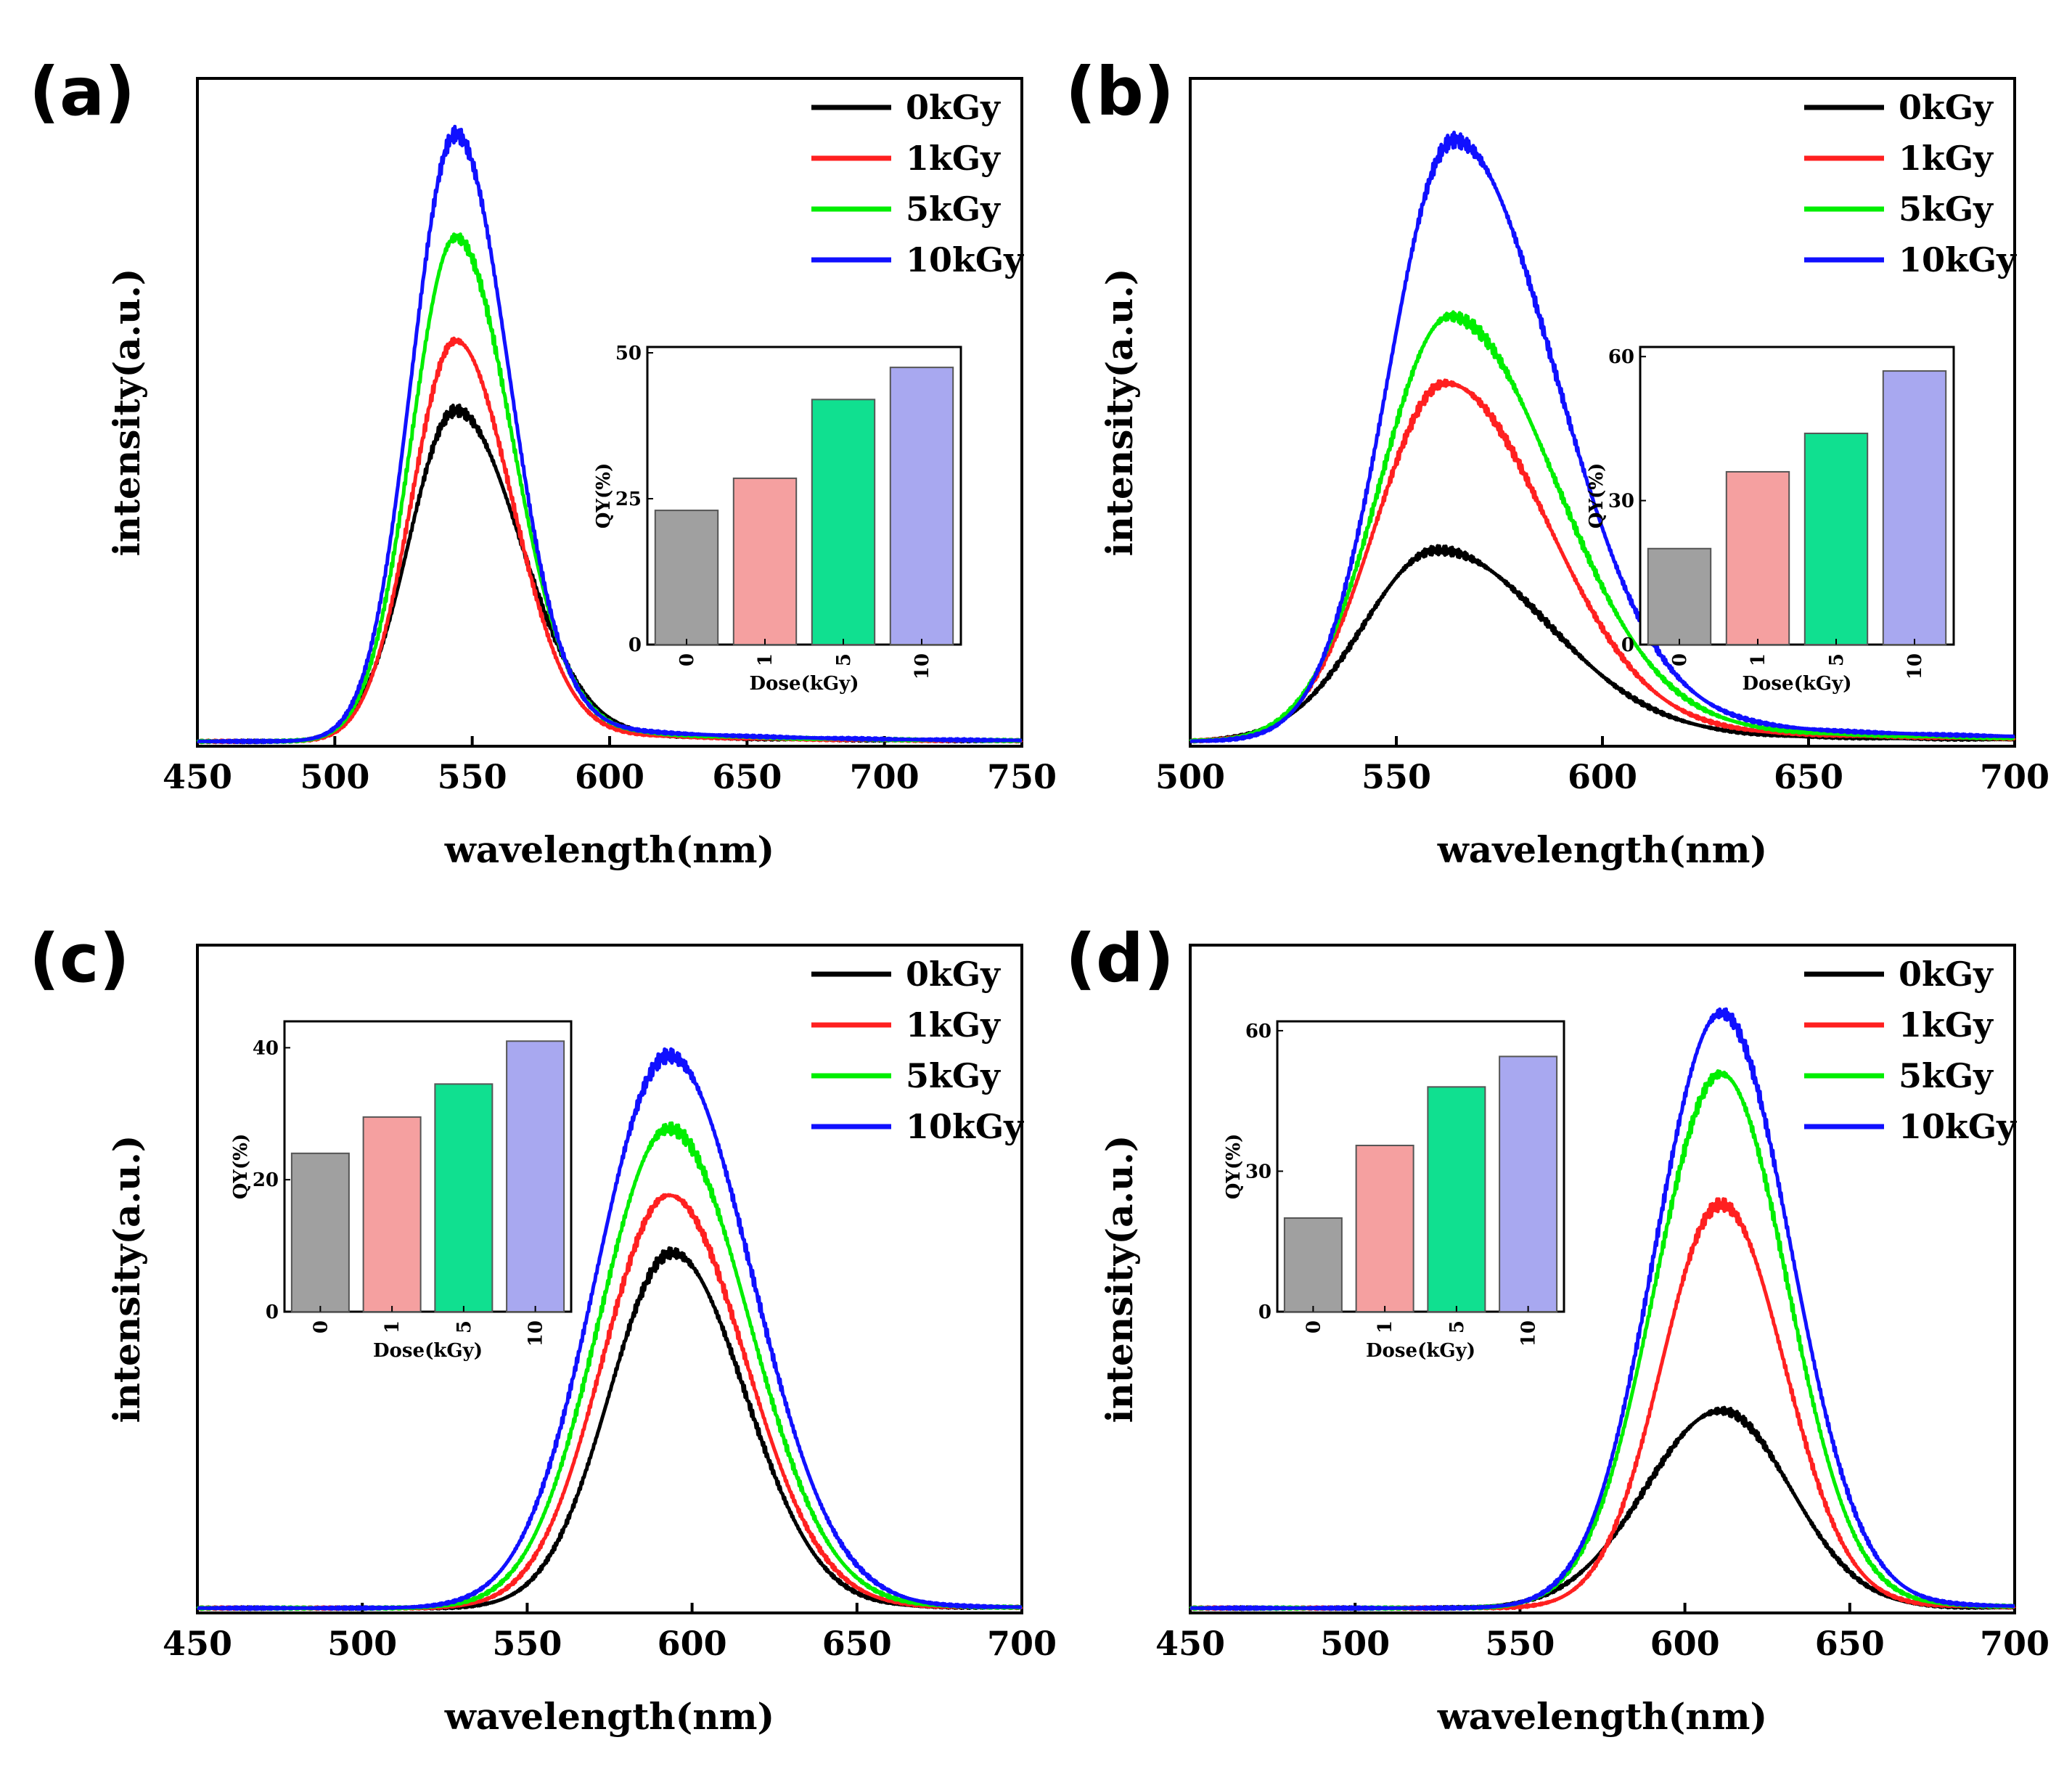  I want to click on inset-x-tick-label-b: 0, so click(1680, 659).